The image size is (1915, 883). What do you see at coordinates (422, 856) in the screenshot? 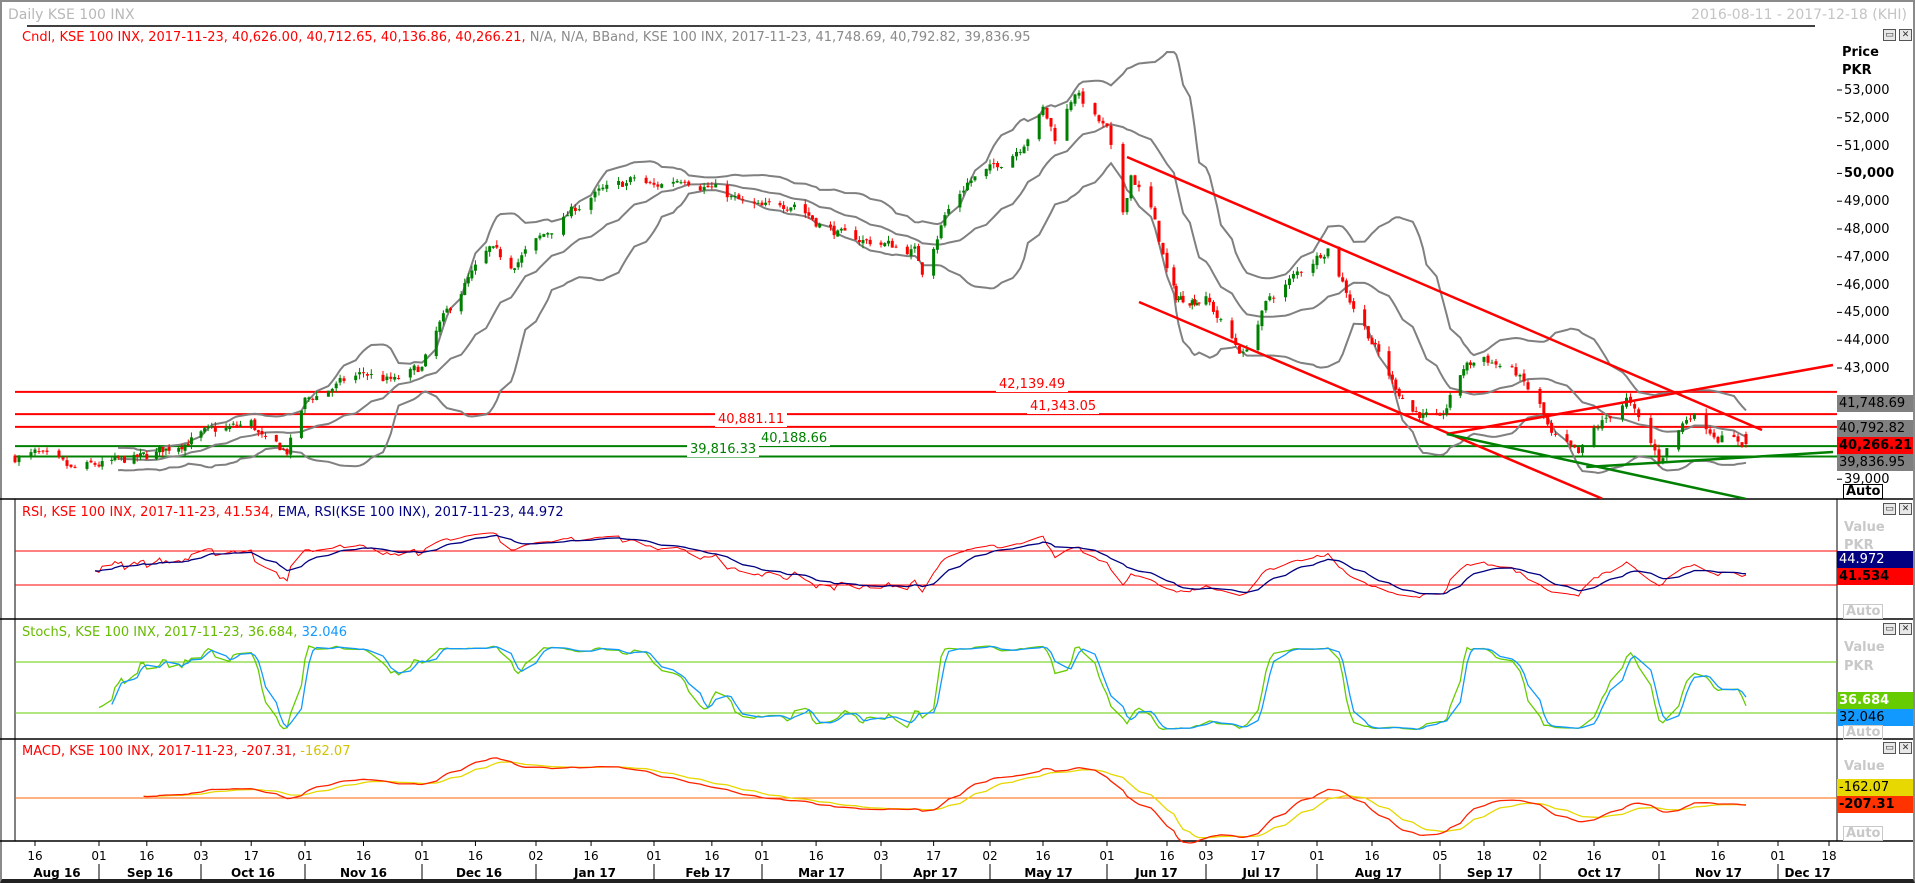
I see `date-tick-label: 01` at bounding box center [422, 856].